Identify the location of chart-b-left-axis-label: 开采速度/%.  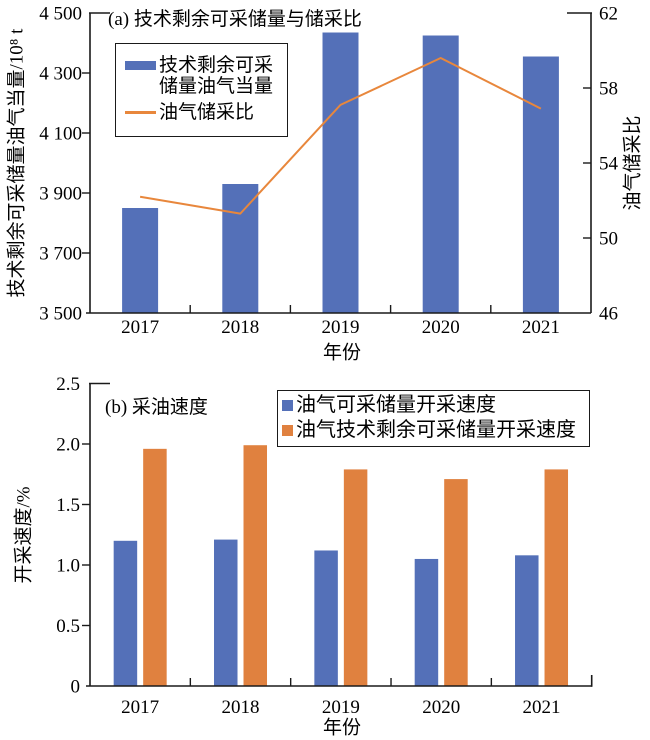
(24, 535).